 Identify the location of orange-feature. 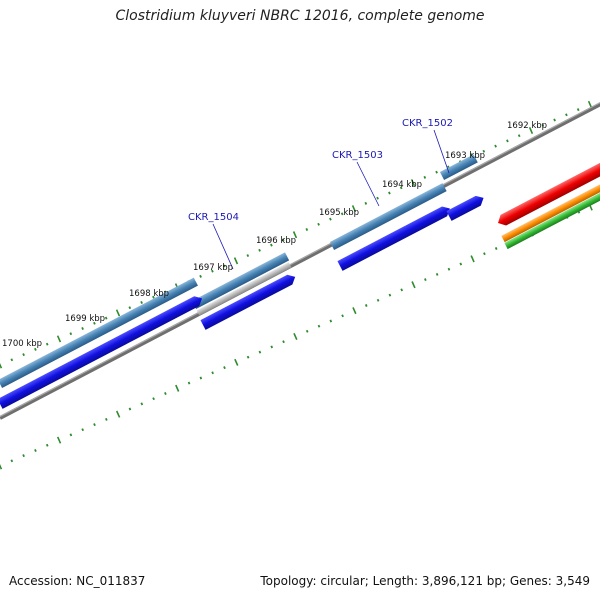
(550, 211).